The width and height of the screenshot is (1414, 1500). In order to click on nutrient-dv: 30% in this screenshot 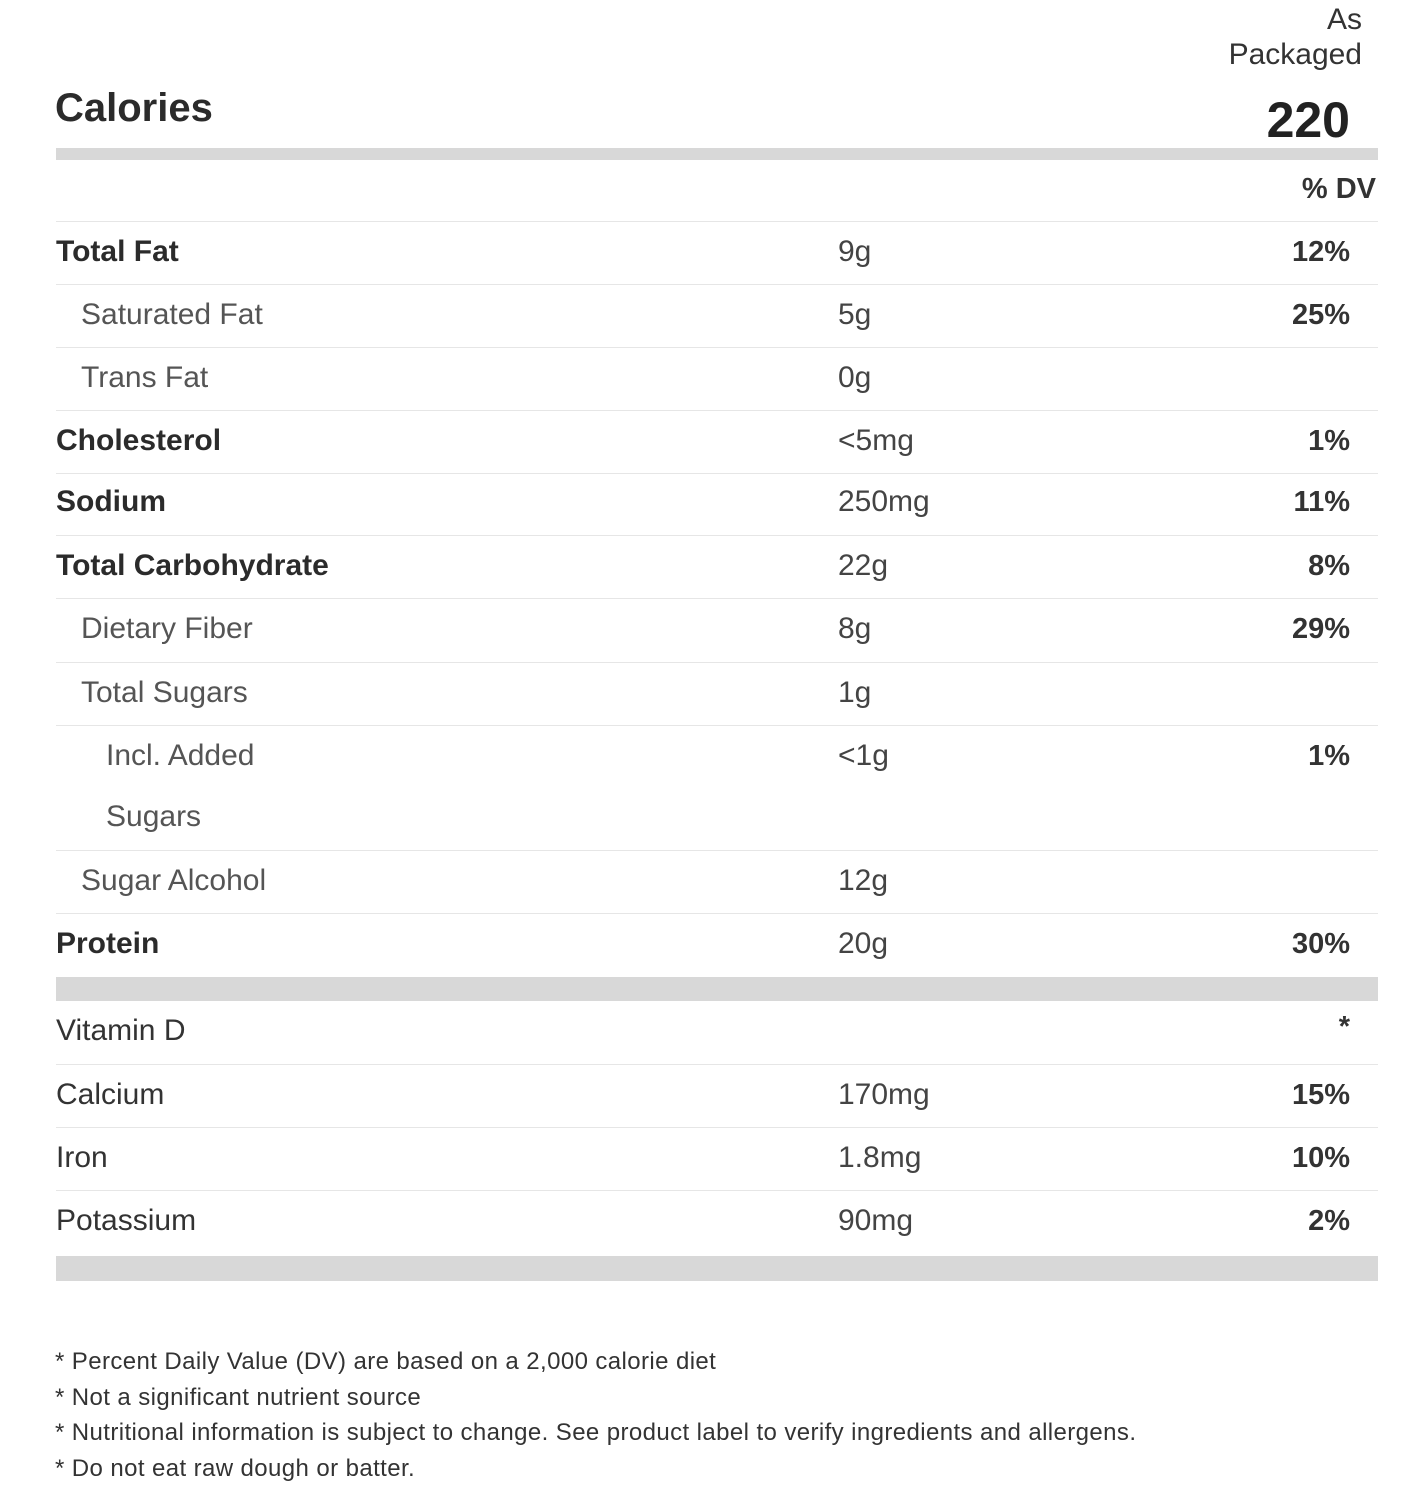, I will do `click(1320, 944)`.